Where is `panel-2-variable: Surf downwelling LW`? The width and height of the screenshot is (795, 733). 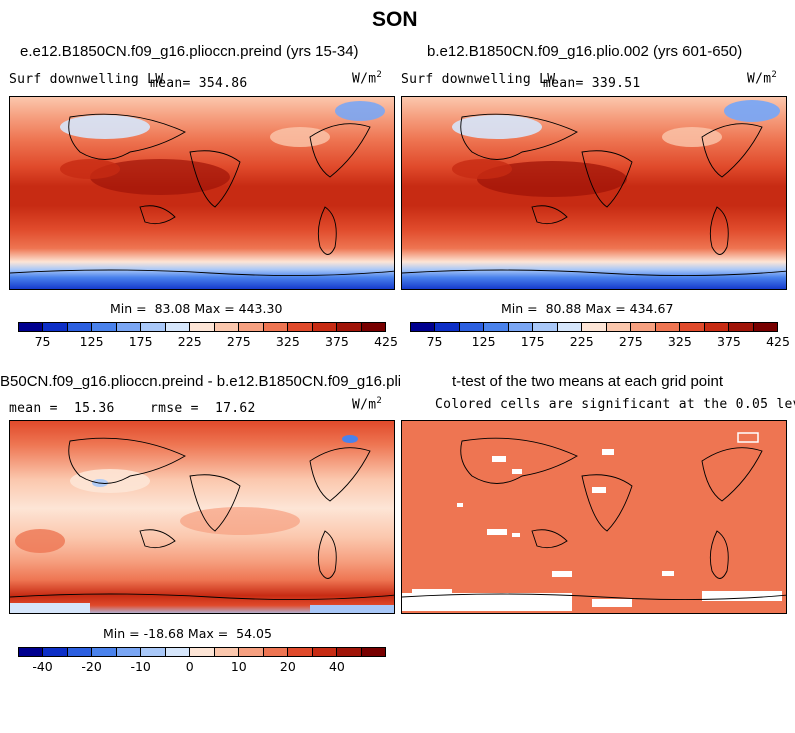
panel-2-variable: Surf downwelling LW is located at coordinates (478, 79).